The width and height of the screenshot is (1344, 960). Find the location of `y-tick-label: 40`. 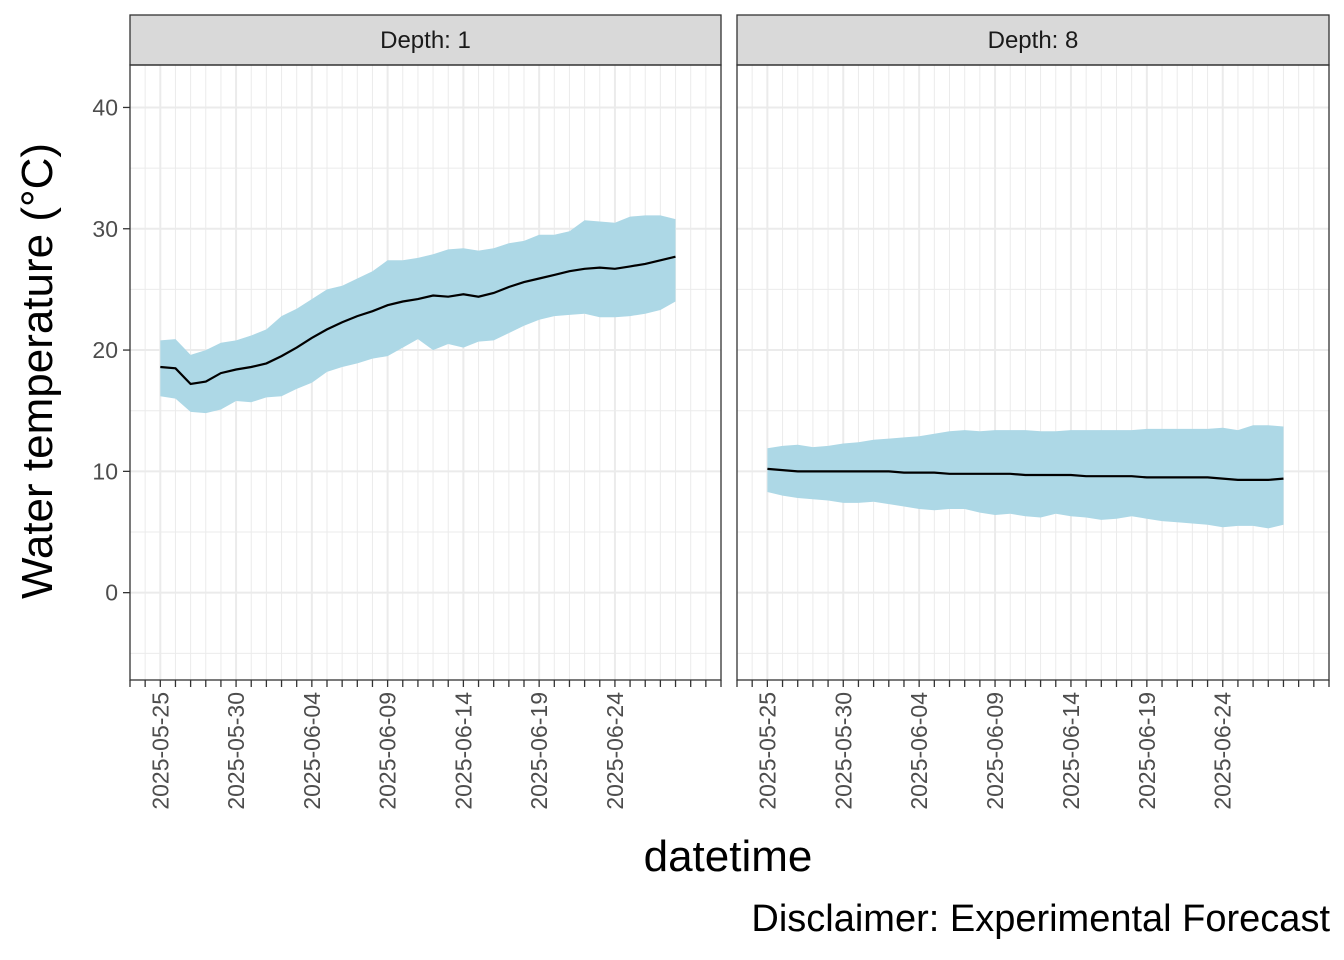

y-tick-label: 40 is located at coordinates (105, 107).